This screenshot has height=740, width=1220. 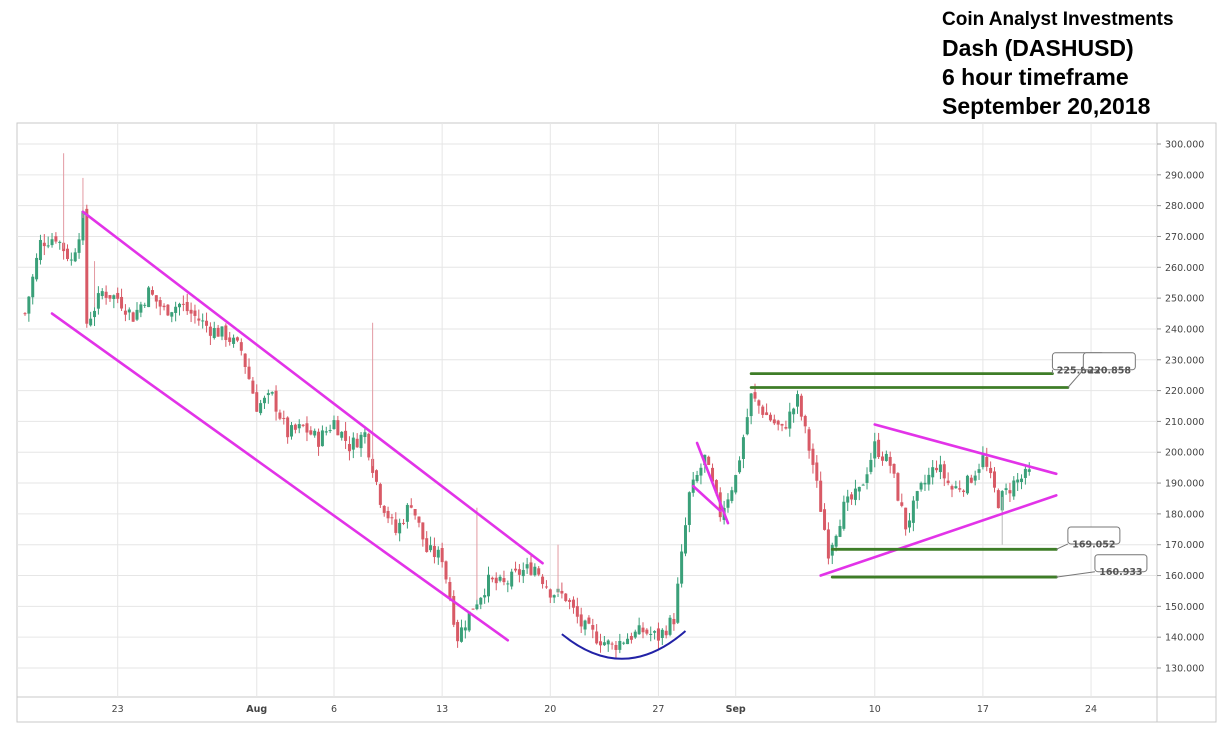 What do you see at coordinates (256, 709) in the screenshot?
I see `x-tick-label: Aug` at bounding box center [256, 709].